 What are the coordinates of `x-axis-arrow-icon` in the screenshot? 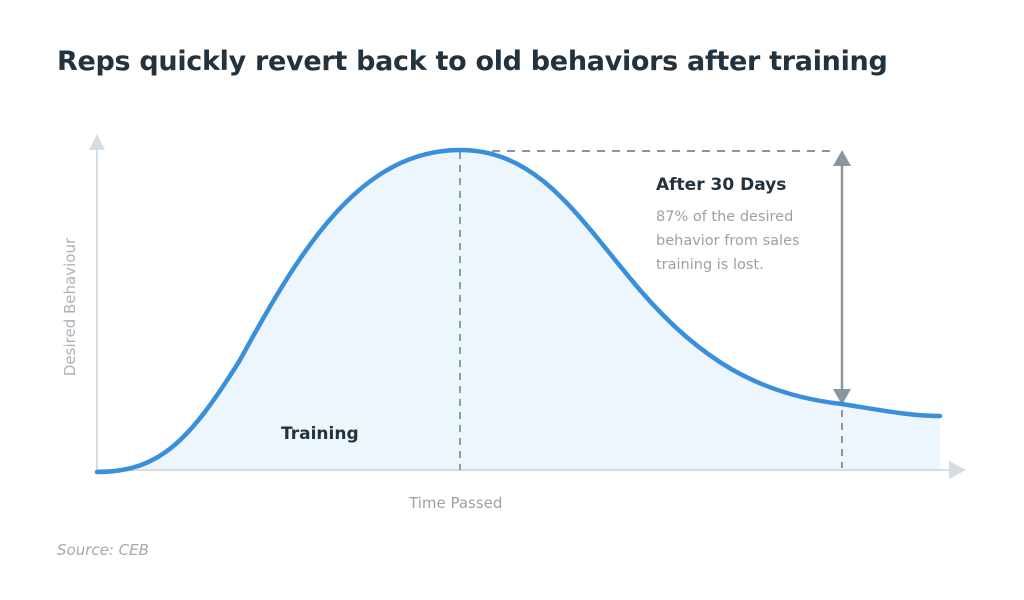 It's located at (957, 470).